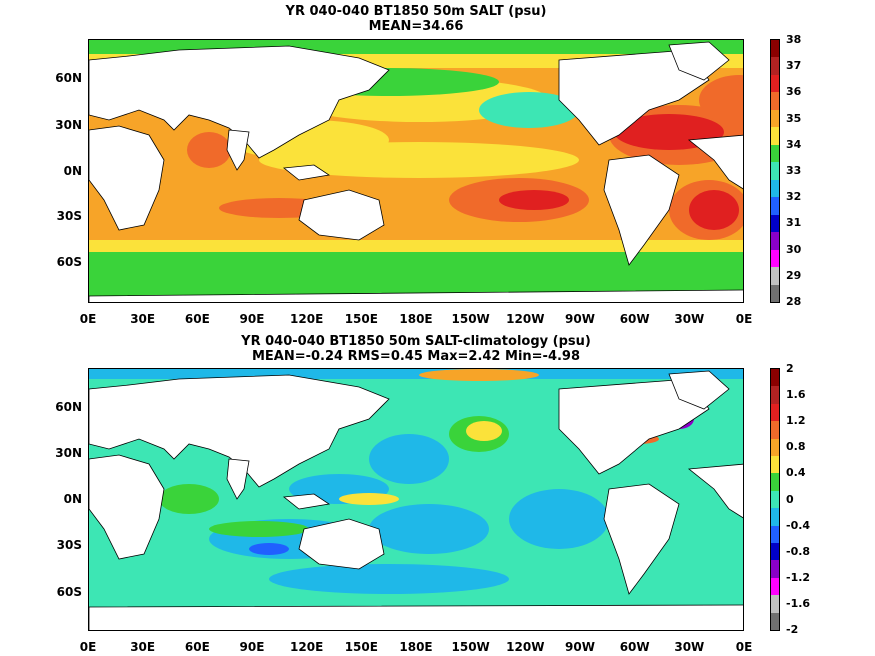 This screenshot has width=875, height=656. Describe the element at coordinates (792, 629) in the screenshot. I see `bottom-colorbar-tick-label: -2` at that location.